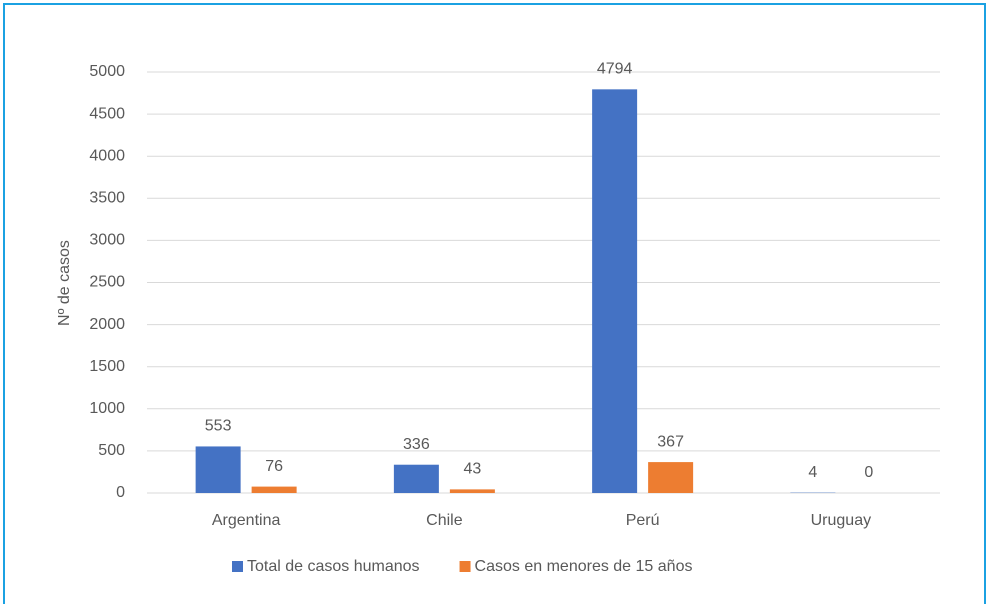 The height and width of the screenshot is (604, 990). What do you see at coordinates (107, 113) in the screenshot?
I see `y-tick-label: 4500` at bounding box center [107, 113].